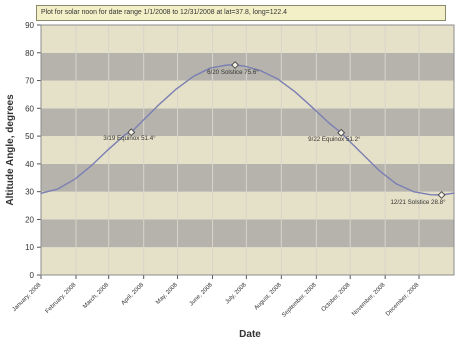 Image resolution: width=458 pixels, height=341 pixels. What do you see at coordinates (250, 334) in the screenshot?
I see `x-axis-label: Date` at bounding box center [250, 334].